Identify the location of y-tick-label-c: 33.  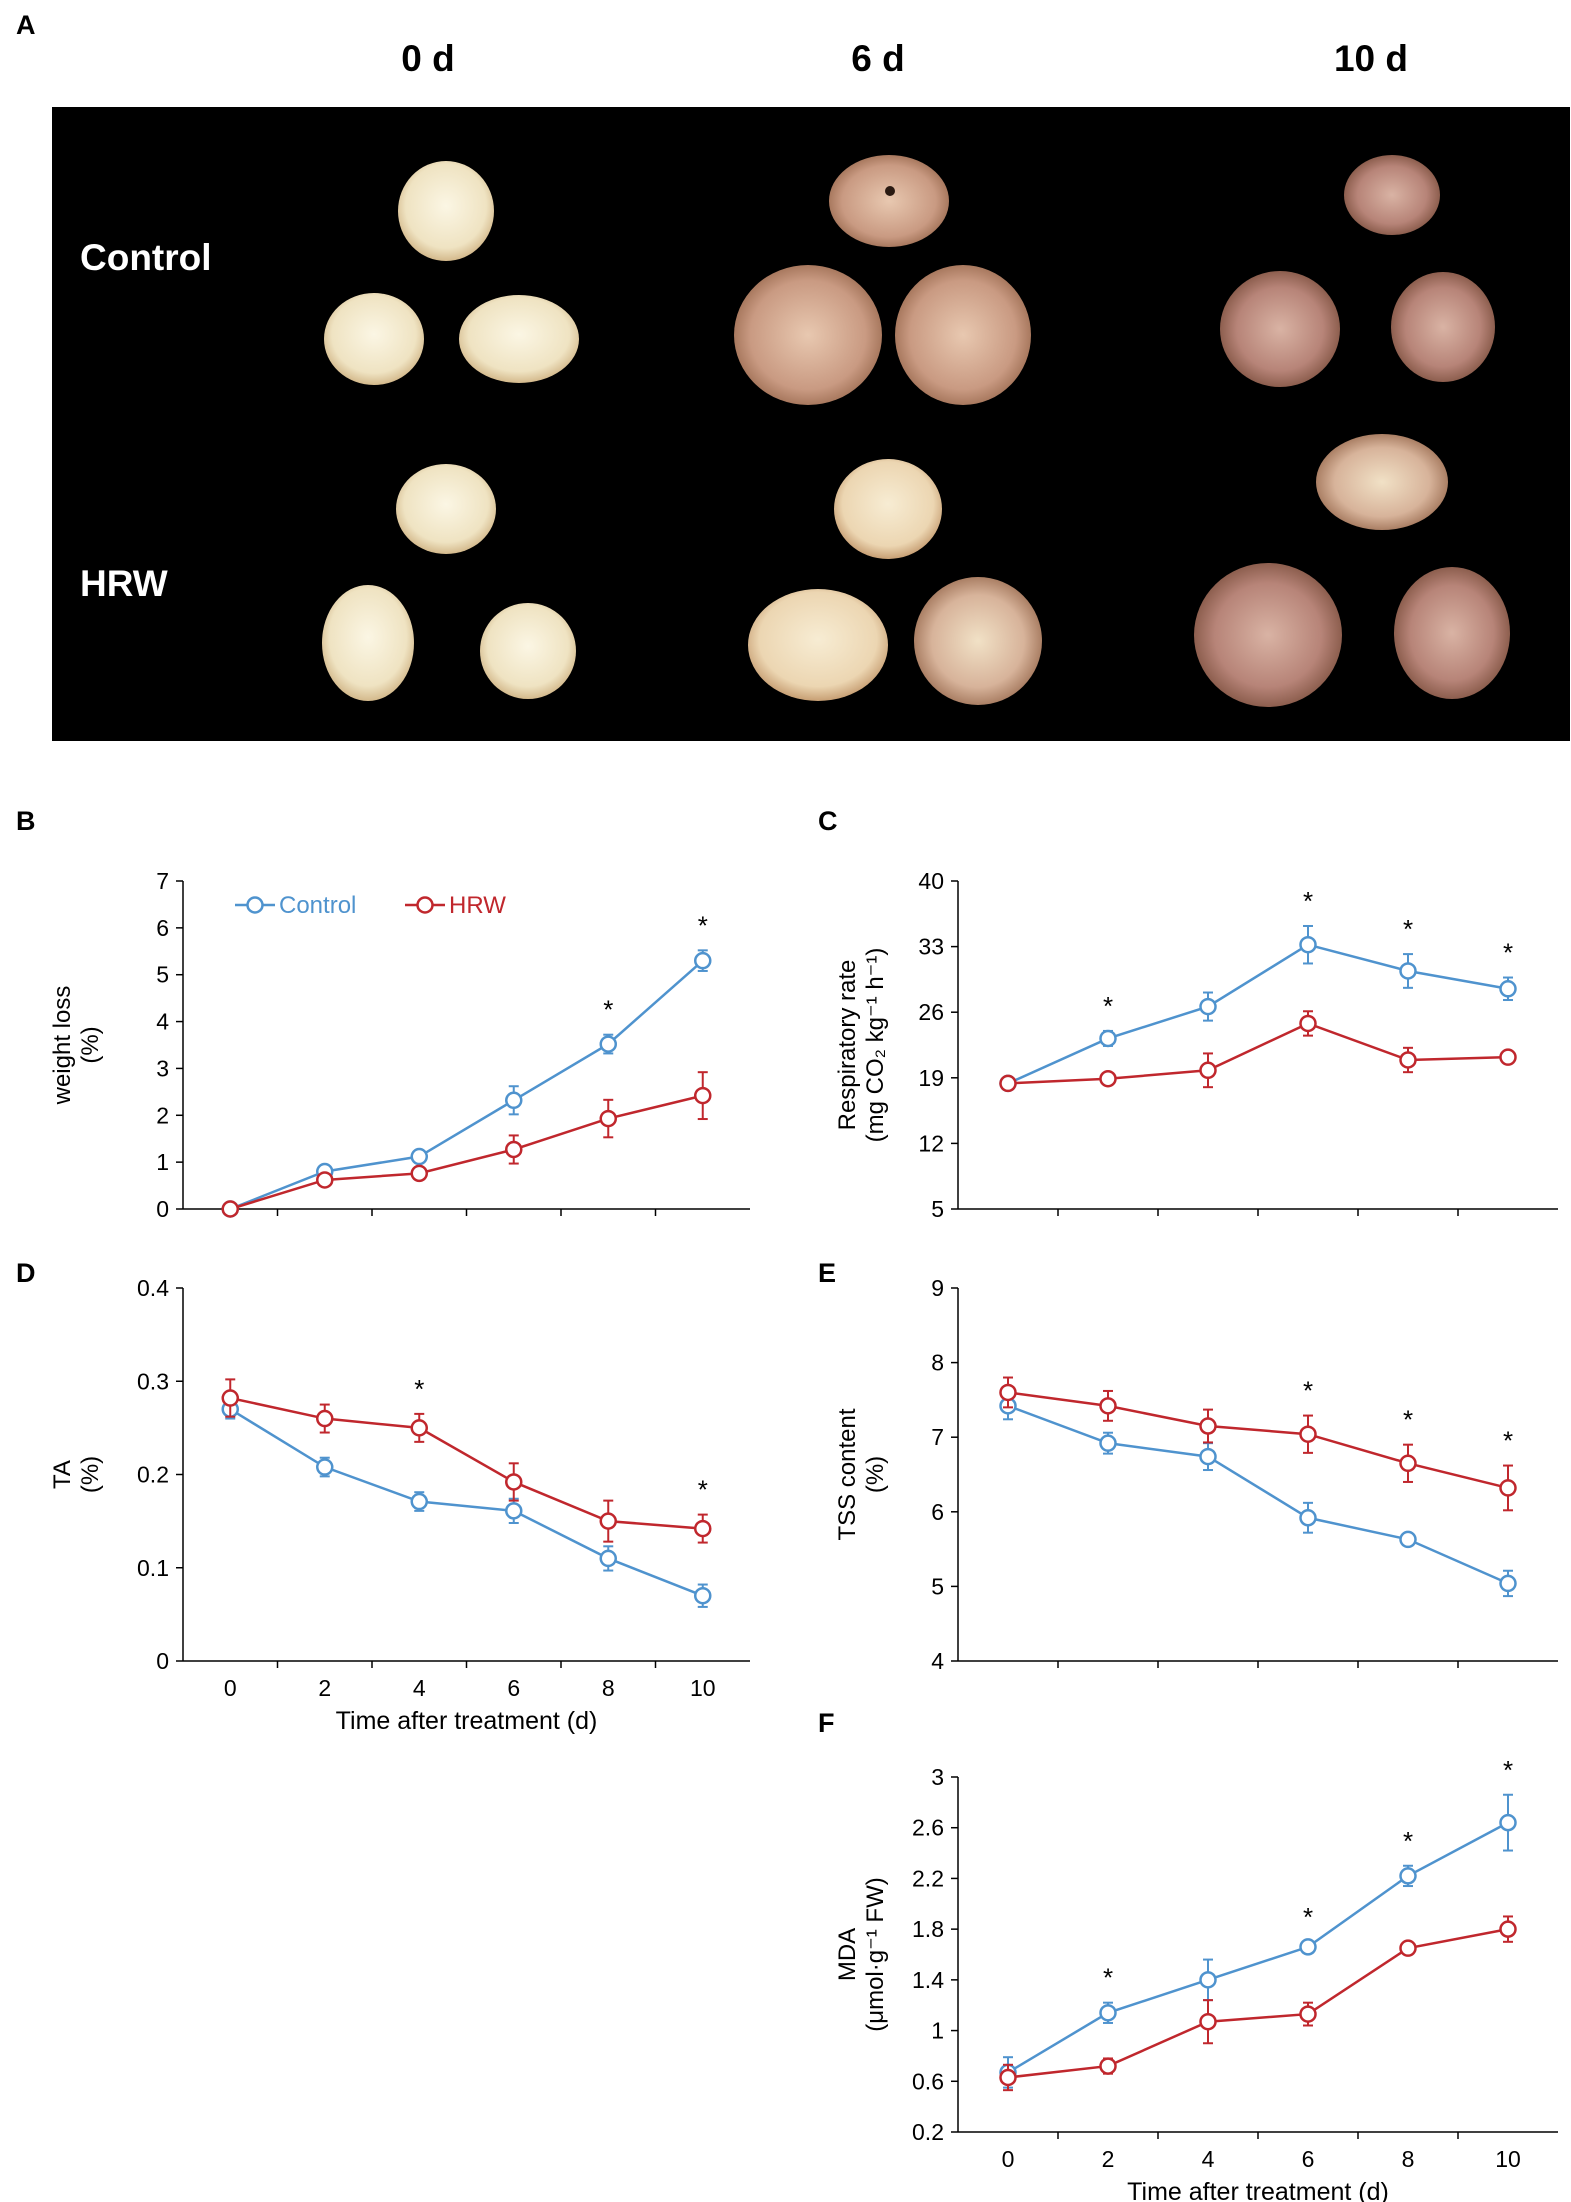
(931, 947).